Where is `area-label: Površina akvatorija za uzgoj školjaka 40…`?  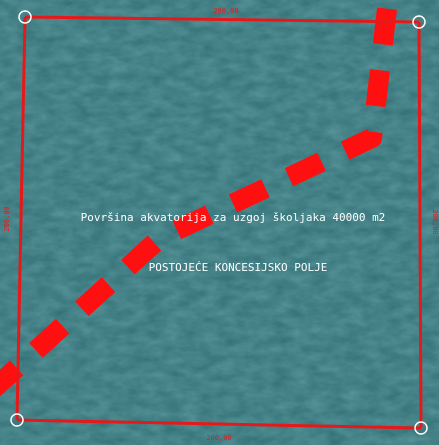
area-label: Površina akvatorija za uzgoj školjaka 40… is located at coordinates (233, 217).